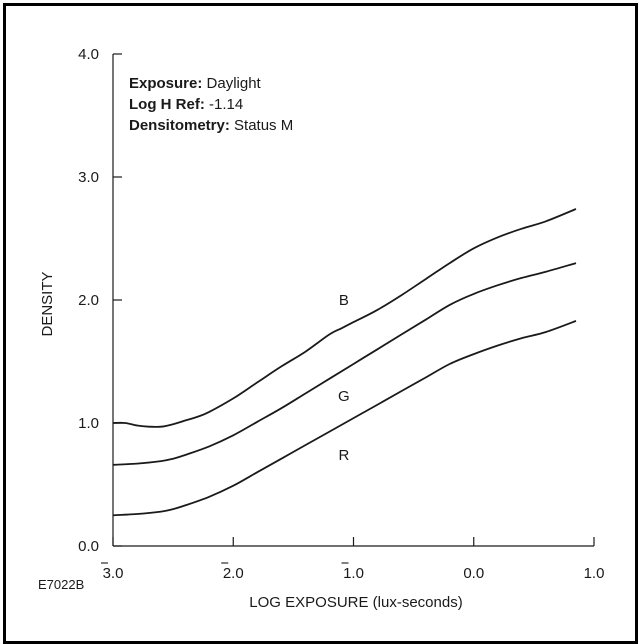 This screenshot has height=644, width=639. Describe the element at coordinates (473, 573) in the screenshot. I see `x-tick-label: 0.0` at that location.